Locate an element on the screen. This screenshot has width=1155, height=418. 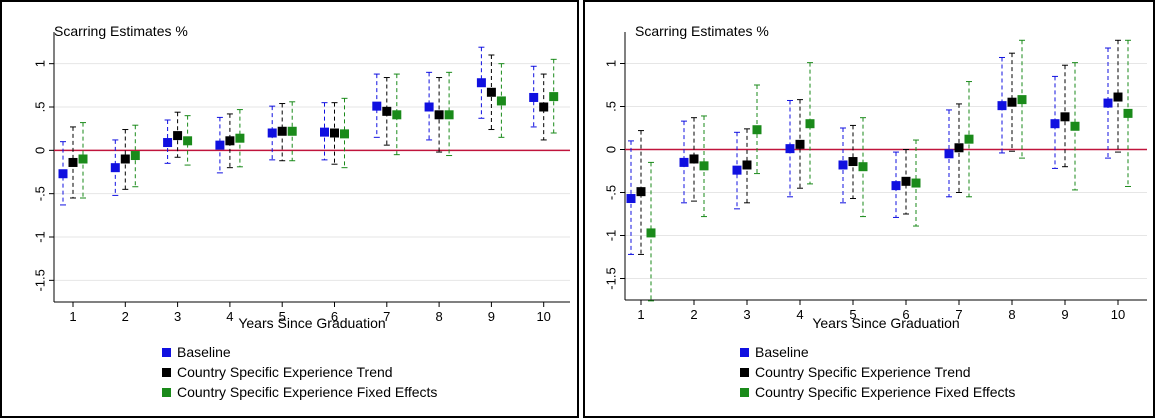
y-tick-label: .5 is located at coordinates (611, 106).